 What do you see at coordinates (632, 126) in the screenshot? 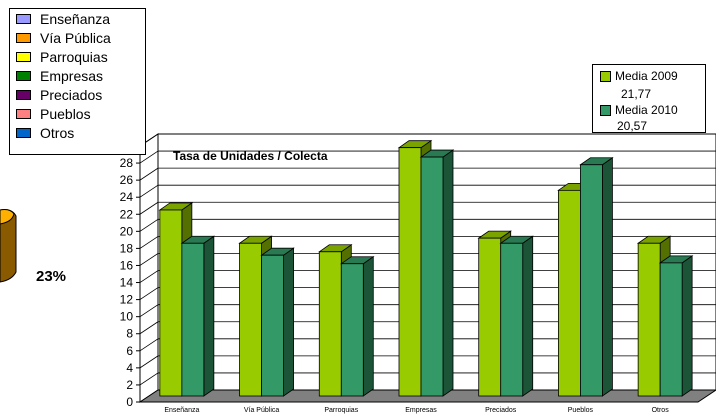
I see `legend-value-2010: 20,57` at bounding box center [632, 126].